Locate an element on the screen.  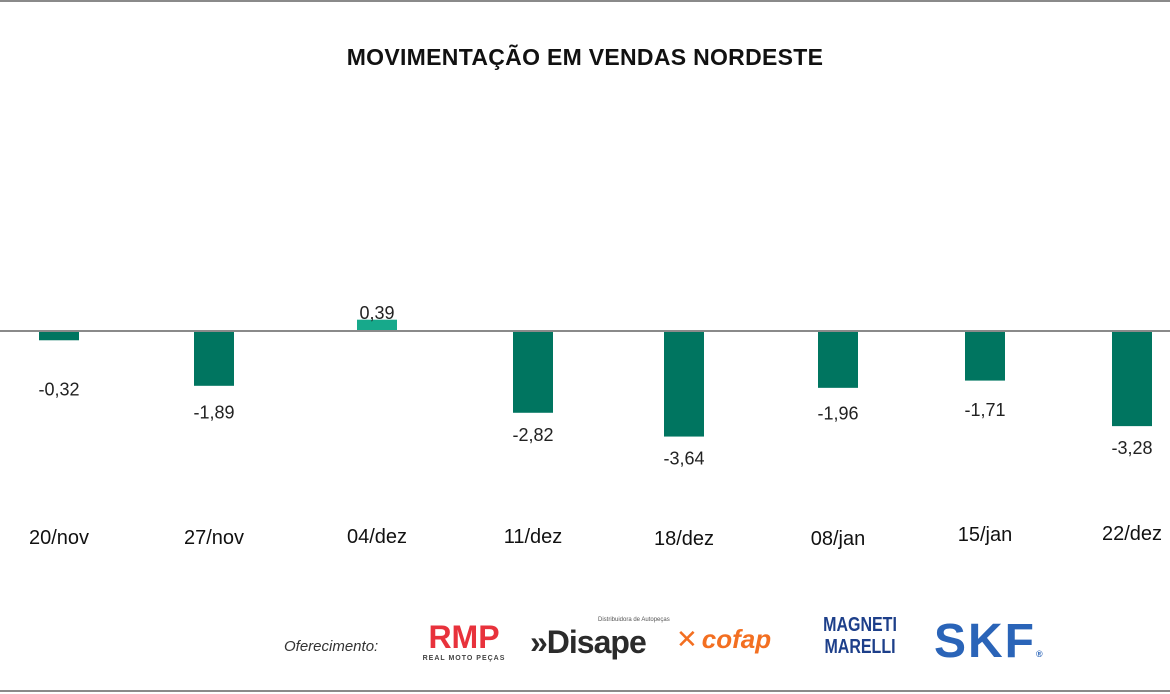
skf-logo: SKF® is located at coordinates (989, 641).